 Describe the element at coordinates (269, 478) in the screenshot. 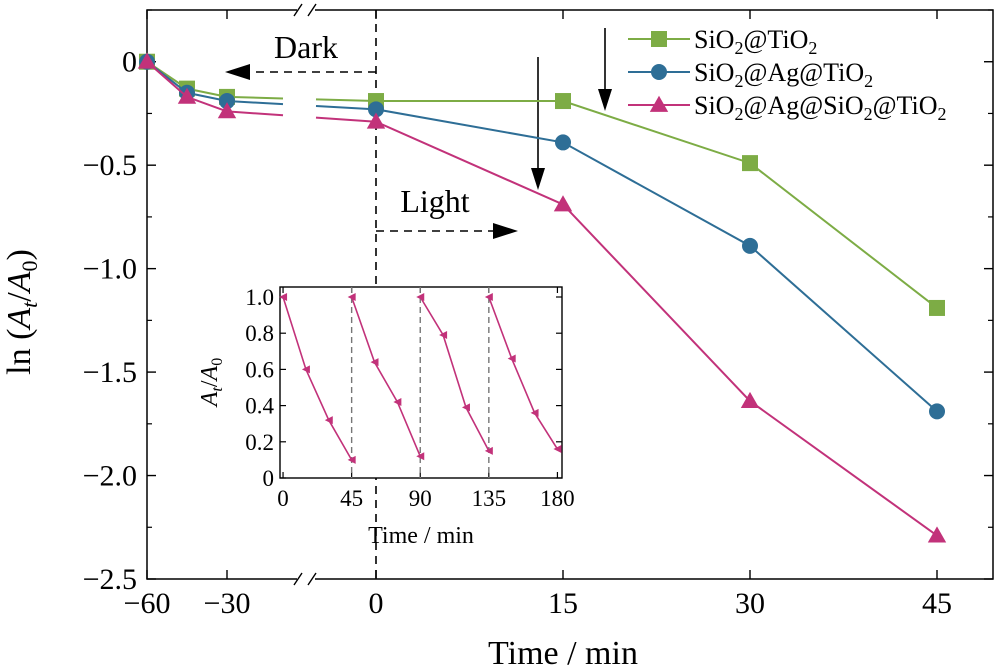

I see `inset-y-tick-label: 0` at that location.